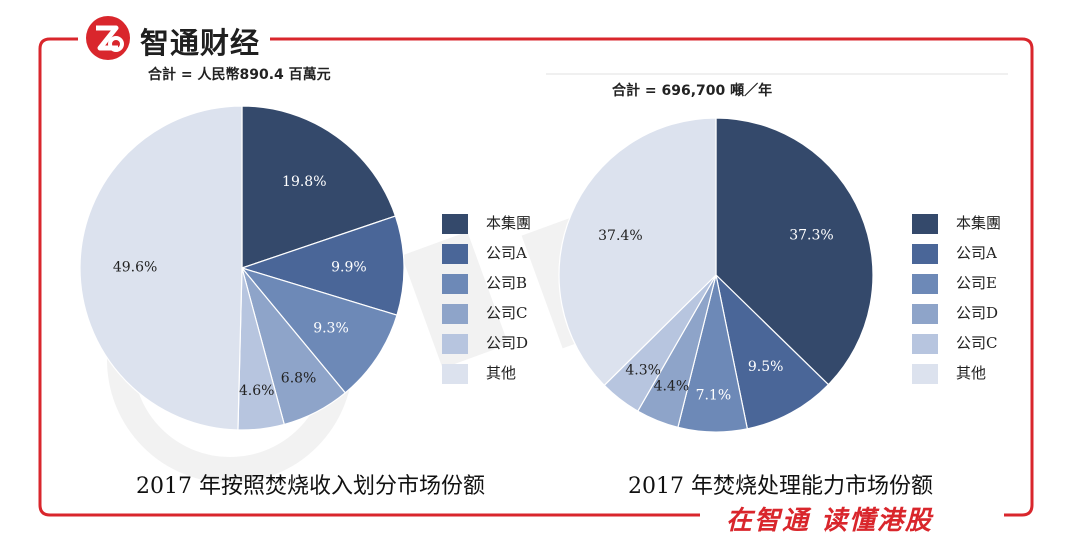 Image resolution: width=1080 pixels, height=546 pixels. What do you see at coordinates (672, 387) in the screenshot?
I see `right-pie-label-3: 4.4%` at bounding box center [672, 387].